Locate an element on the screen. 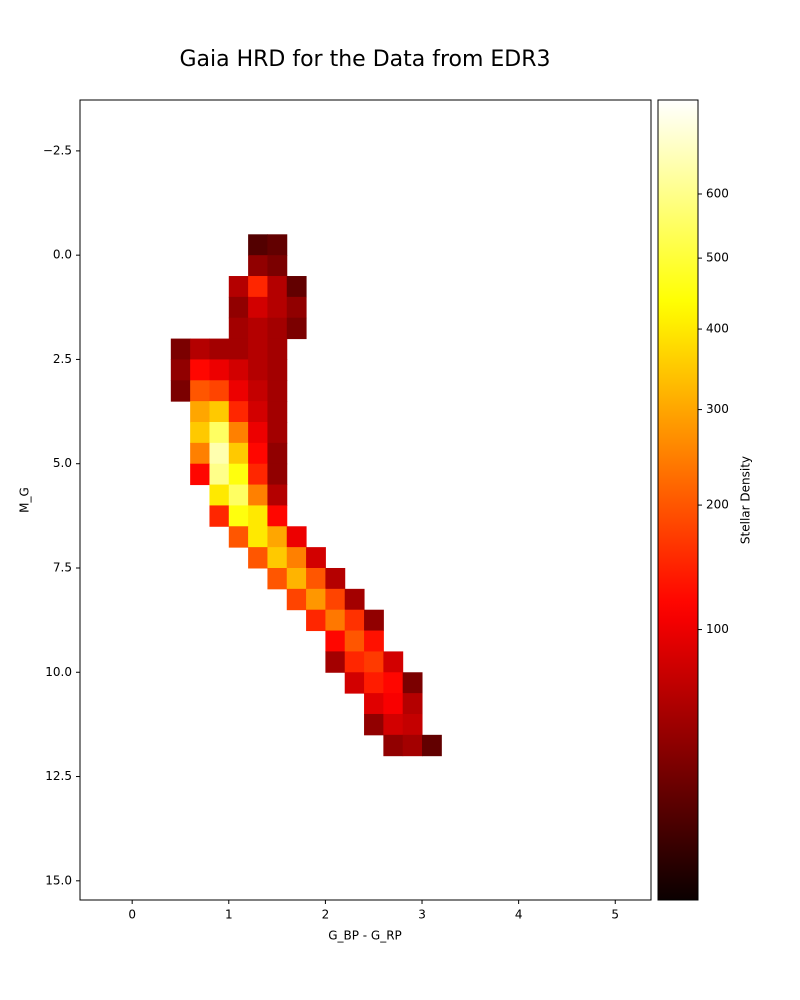 The height and width of the screenshot is (1000, 800). x-tick-label: 5 is located at coordinates (615, 915).